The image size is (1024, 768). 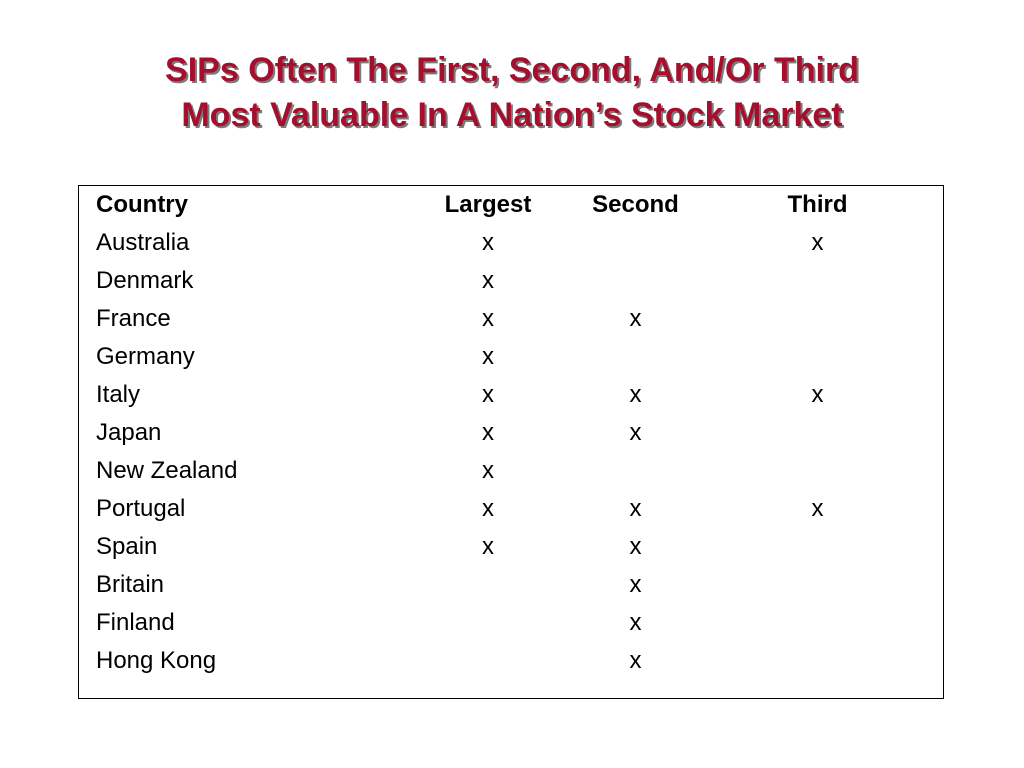 I want to click on country-cell: Spain, so click(x=127, y=546).